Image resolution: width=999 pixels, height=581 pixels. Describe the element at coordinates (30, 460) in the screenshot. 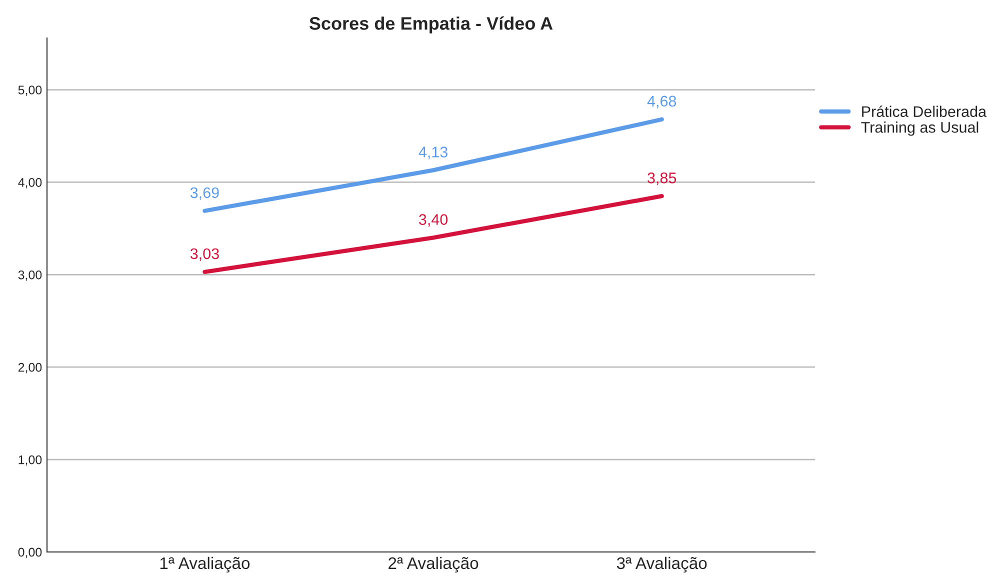

I see `y-tick-label: 1,00` at that location.